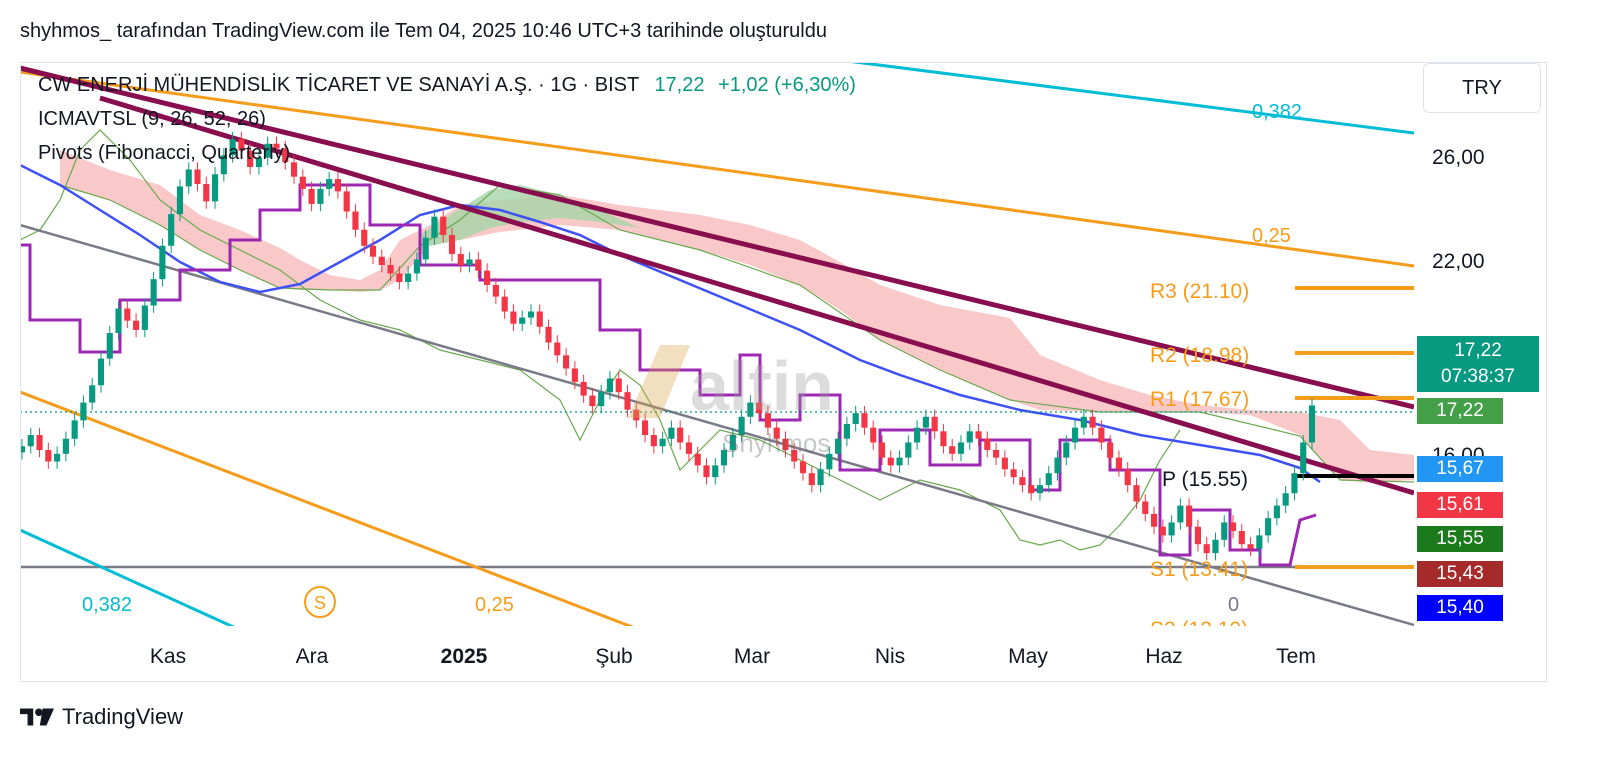 This screenshot has height=769, width=1600. Describe the element at coordinates (1199, 355) in the screenshot. I see `pivot-label-r2: R2 (18.98)` at that location.